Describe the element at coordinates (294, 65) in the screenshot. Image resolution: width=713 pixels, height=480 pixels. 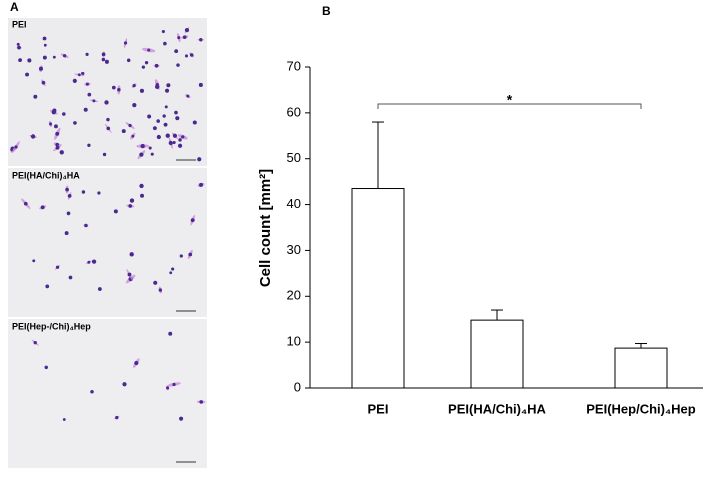
I see `y-tick-label: 70` at that location.